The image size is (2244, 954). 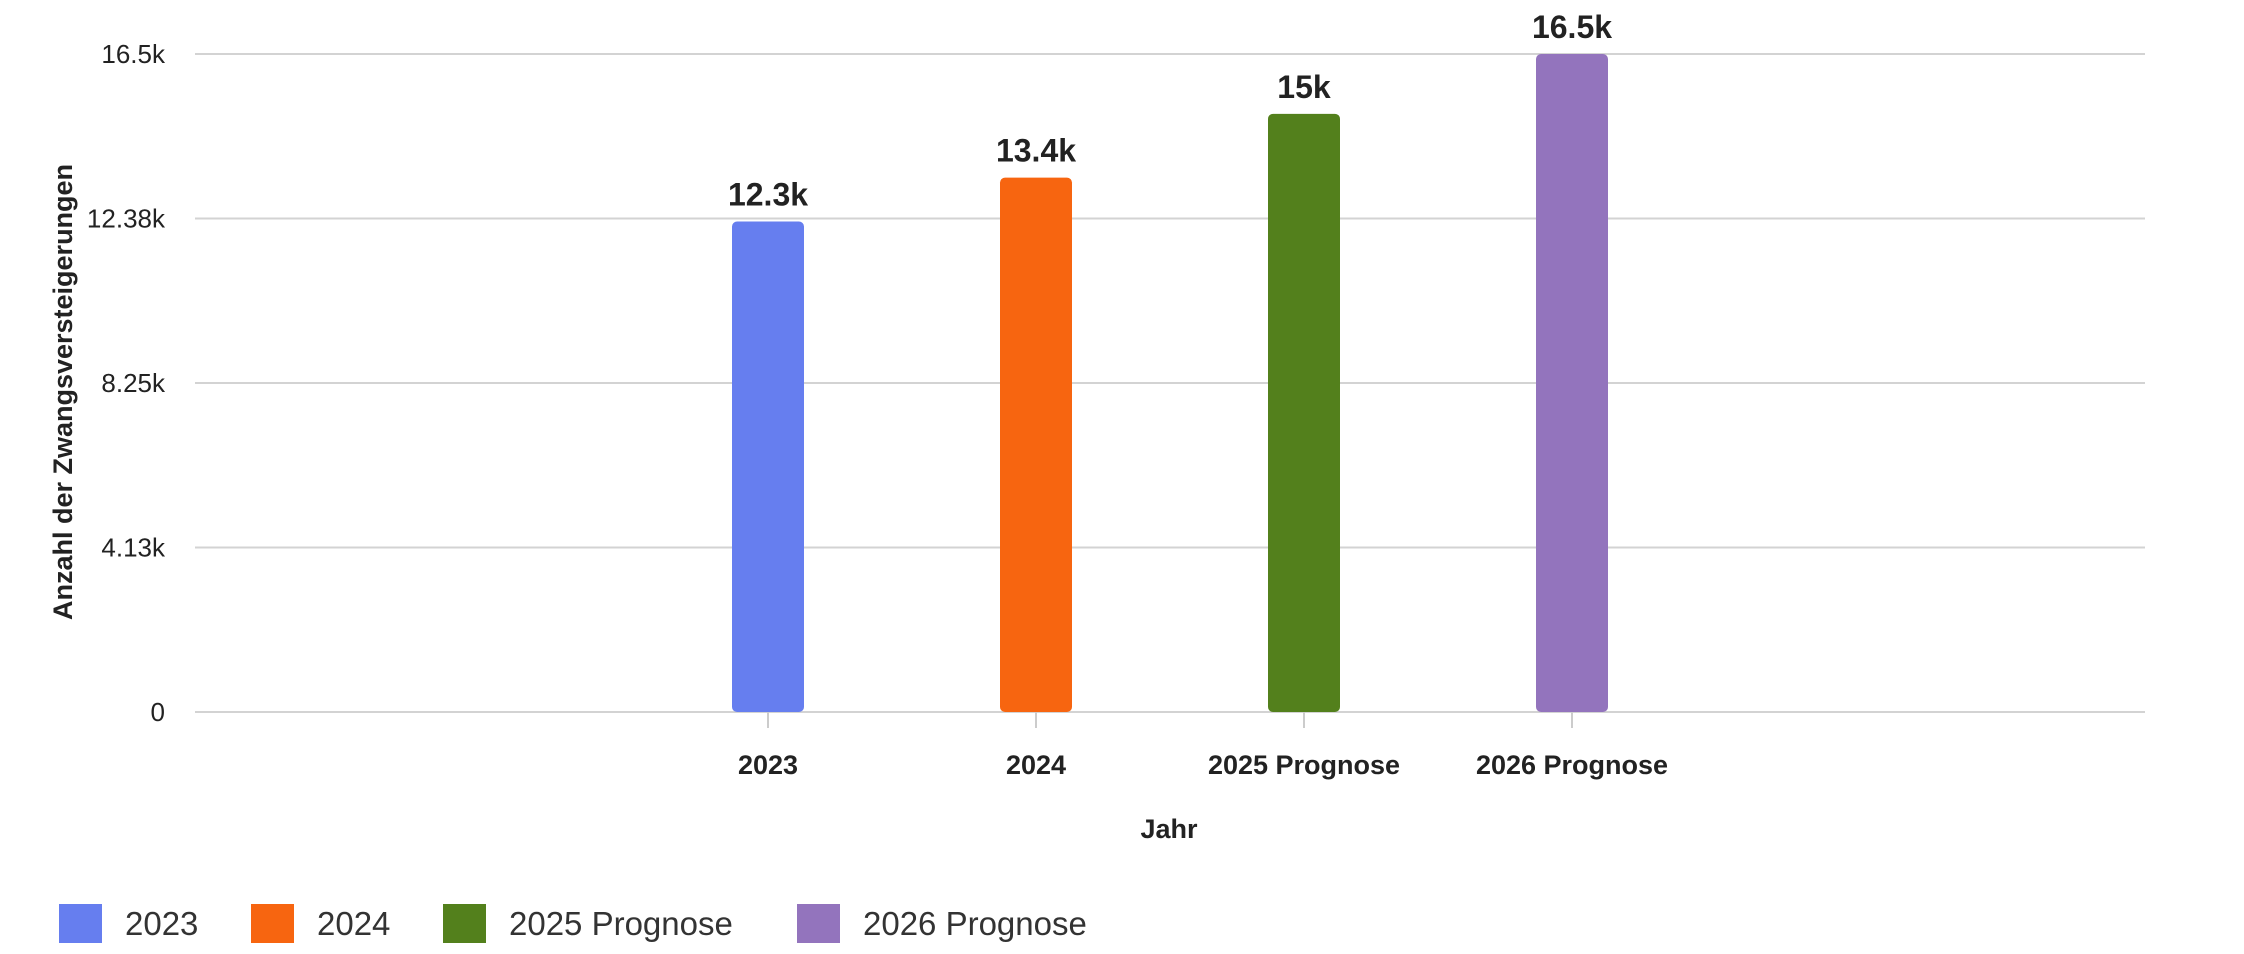 I want to click on y-tick-label: 4.13k, so click(x=133, y=548).